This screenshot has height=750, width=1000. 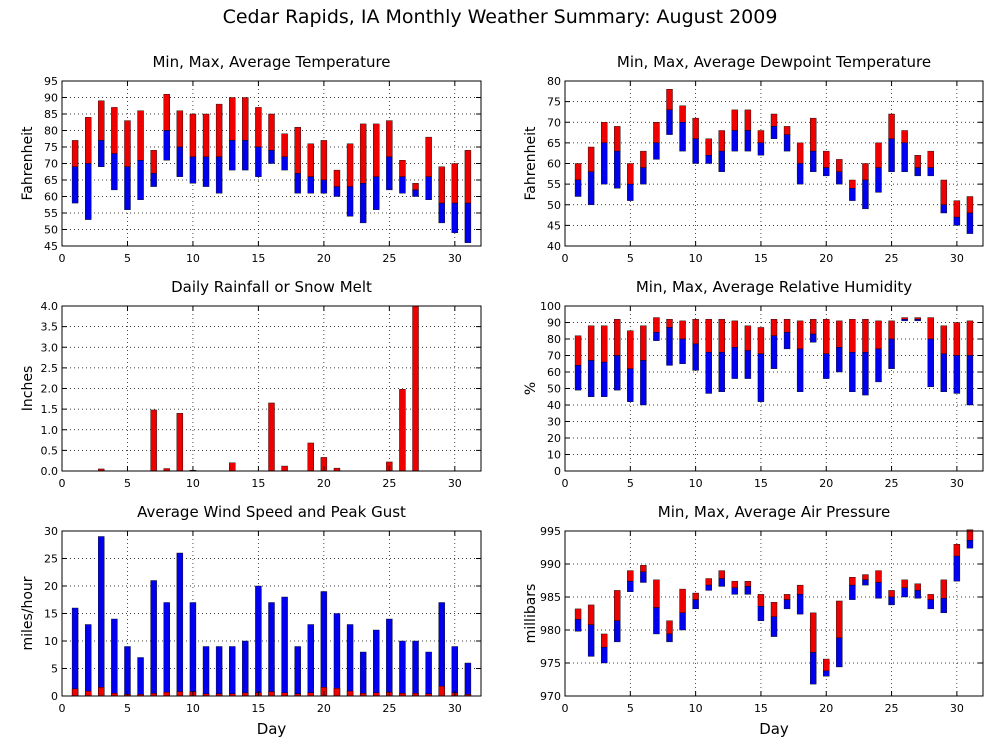 I want to click on chart-wind-xtick-label: 0, so click(x=62, y=708).